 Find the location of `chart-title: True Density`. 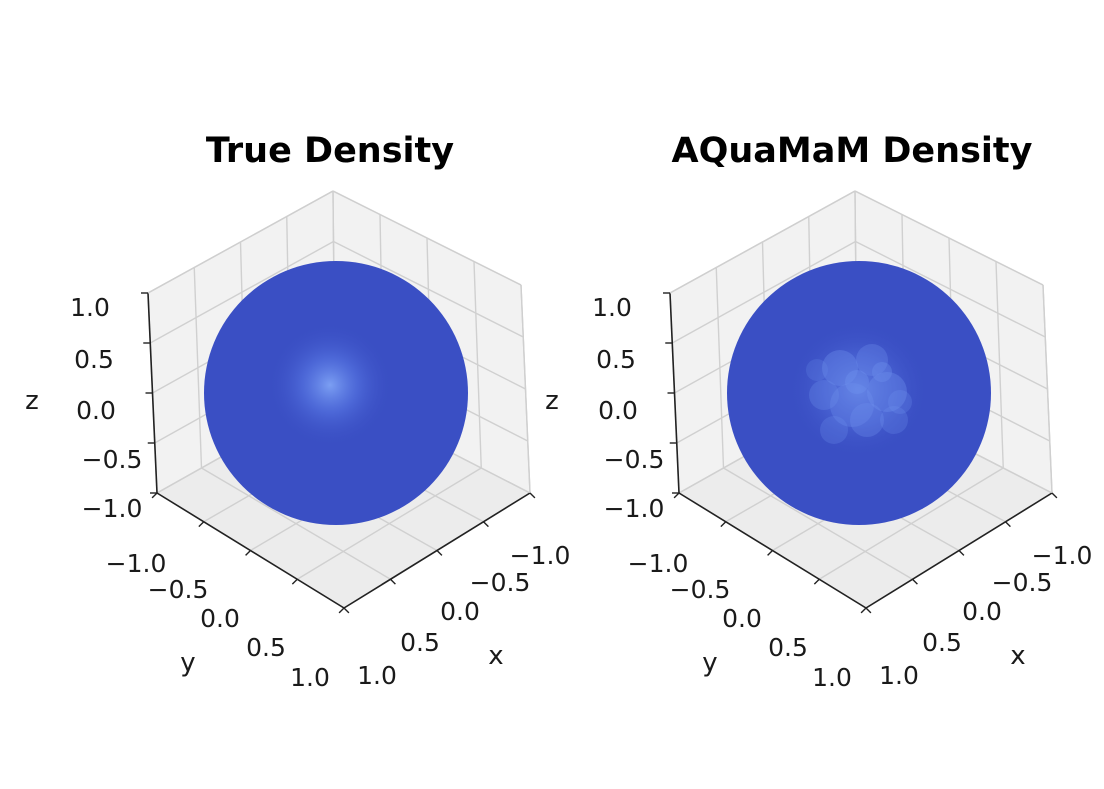

chart-title: True Density is located at coordinates (330, 151).